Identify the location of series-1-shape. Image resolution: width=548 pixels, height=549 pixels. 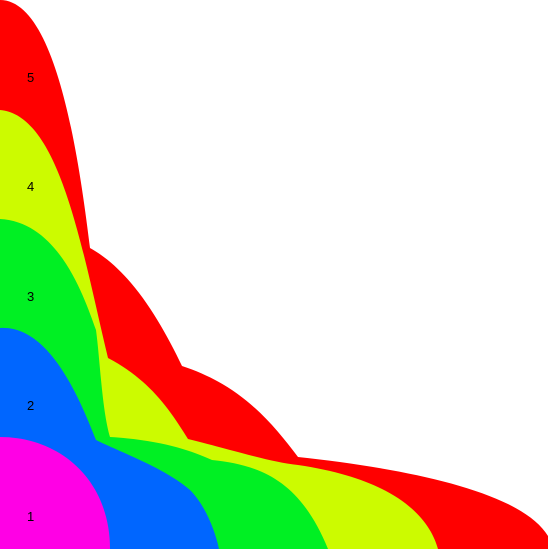
(55, 493).